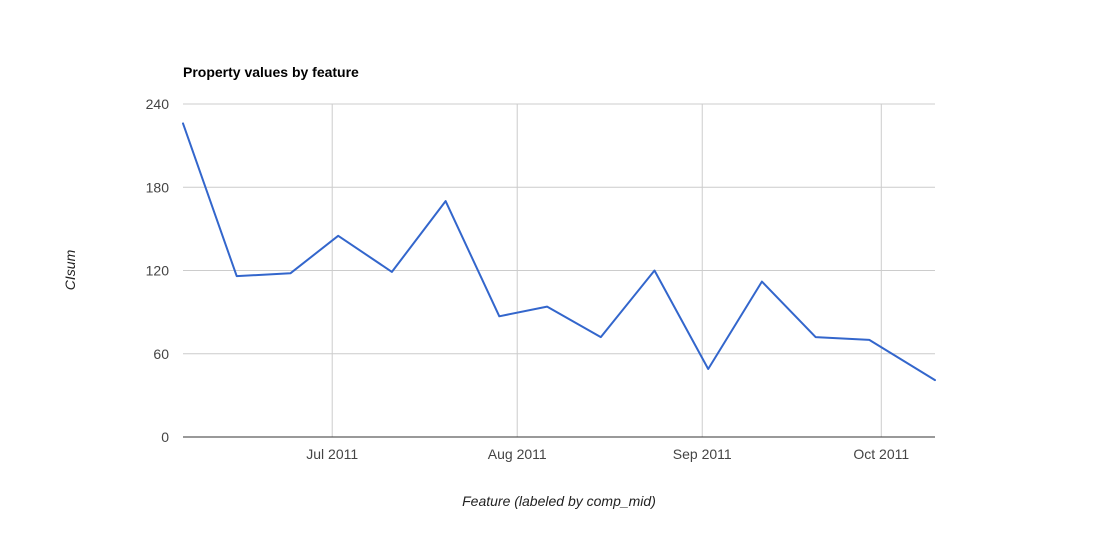 The width and height of the screenshot is (1117, 541). Describe the element at coordinates (332, 454) in the screenshot. I see `x-tick-label: Jul 2011` at that location.